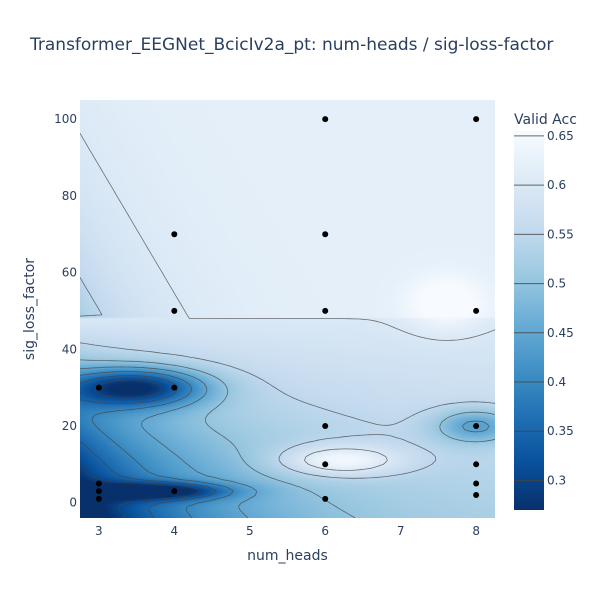  I want to click on y-tick-label: 0, so click(73, 503).